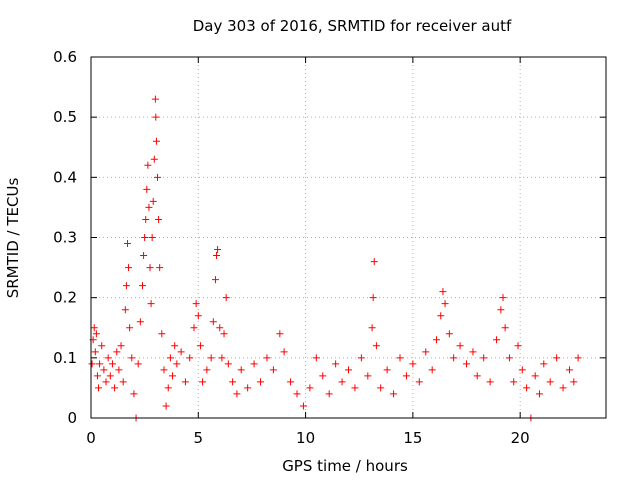 Image resolution: width=640 pixels, height=480 pixels. What do you see at coordinates (13, 238) in the screenshot?
I see `y-axis-label: SRMTID / TECUs` at bounding box center [13, 238].